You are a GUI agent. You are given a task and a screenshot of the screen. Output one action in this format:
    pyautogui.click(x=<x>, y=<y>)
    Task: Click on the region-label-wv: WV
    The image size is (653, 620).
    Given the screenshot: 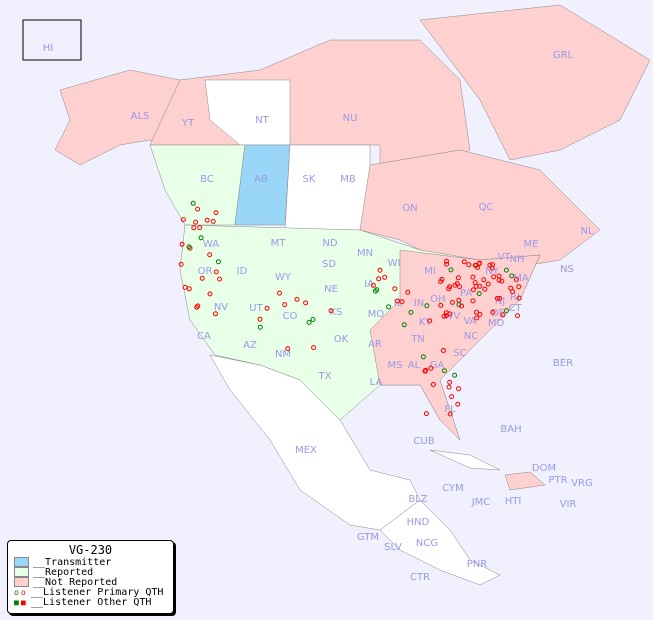 What is the action you would take?
    pyautogui.click(x=452, y=316)
    